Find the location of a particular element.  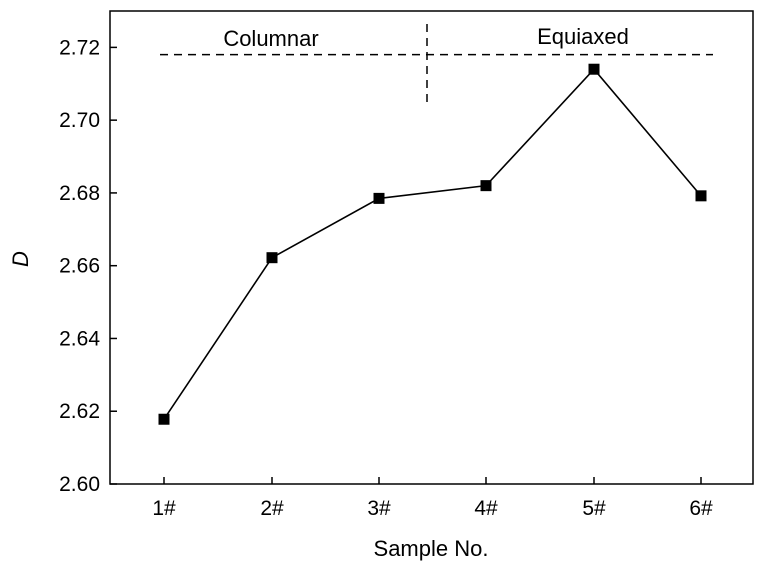

y-tick-label: 2.60 is located at coordinates (79, 484).